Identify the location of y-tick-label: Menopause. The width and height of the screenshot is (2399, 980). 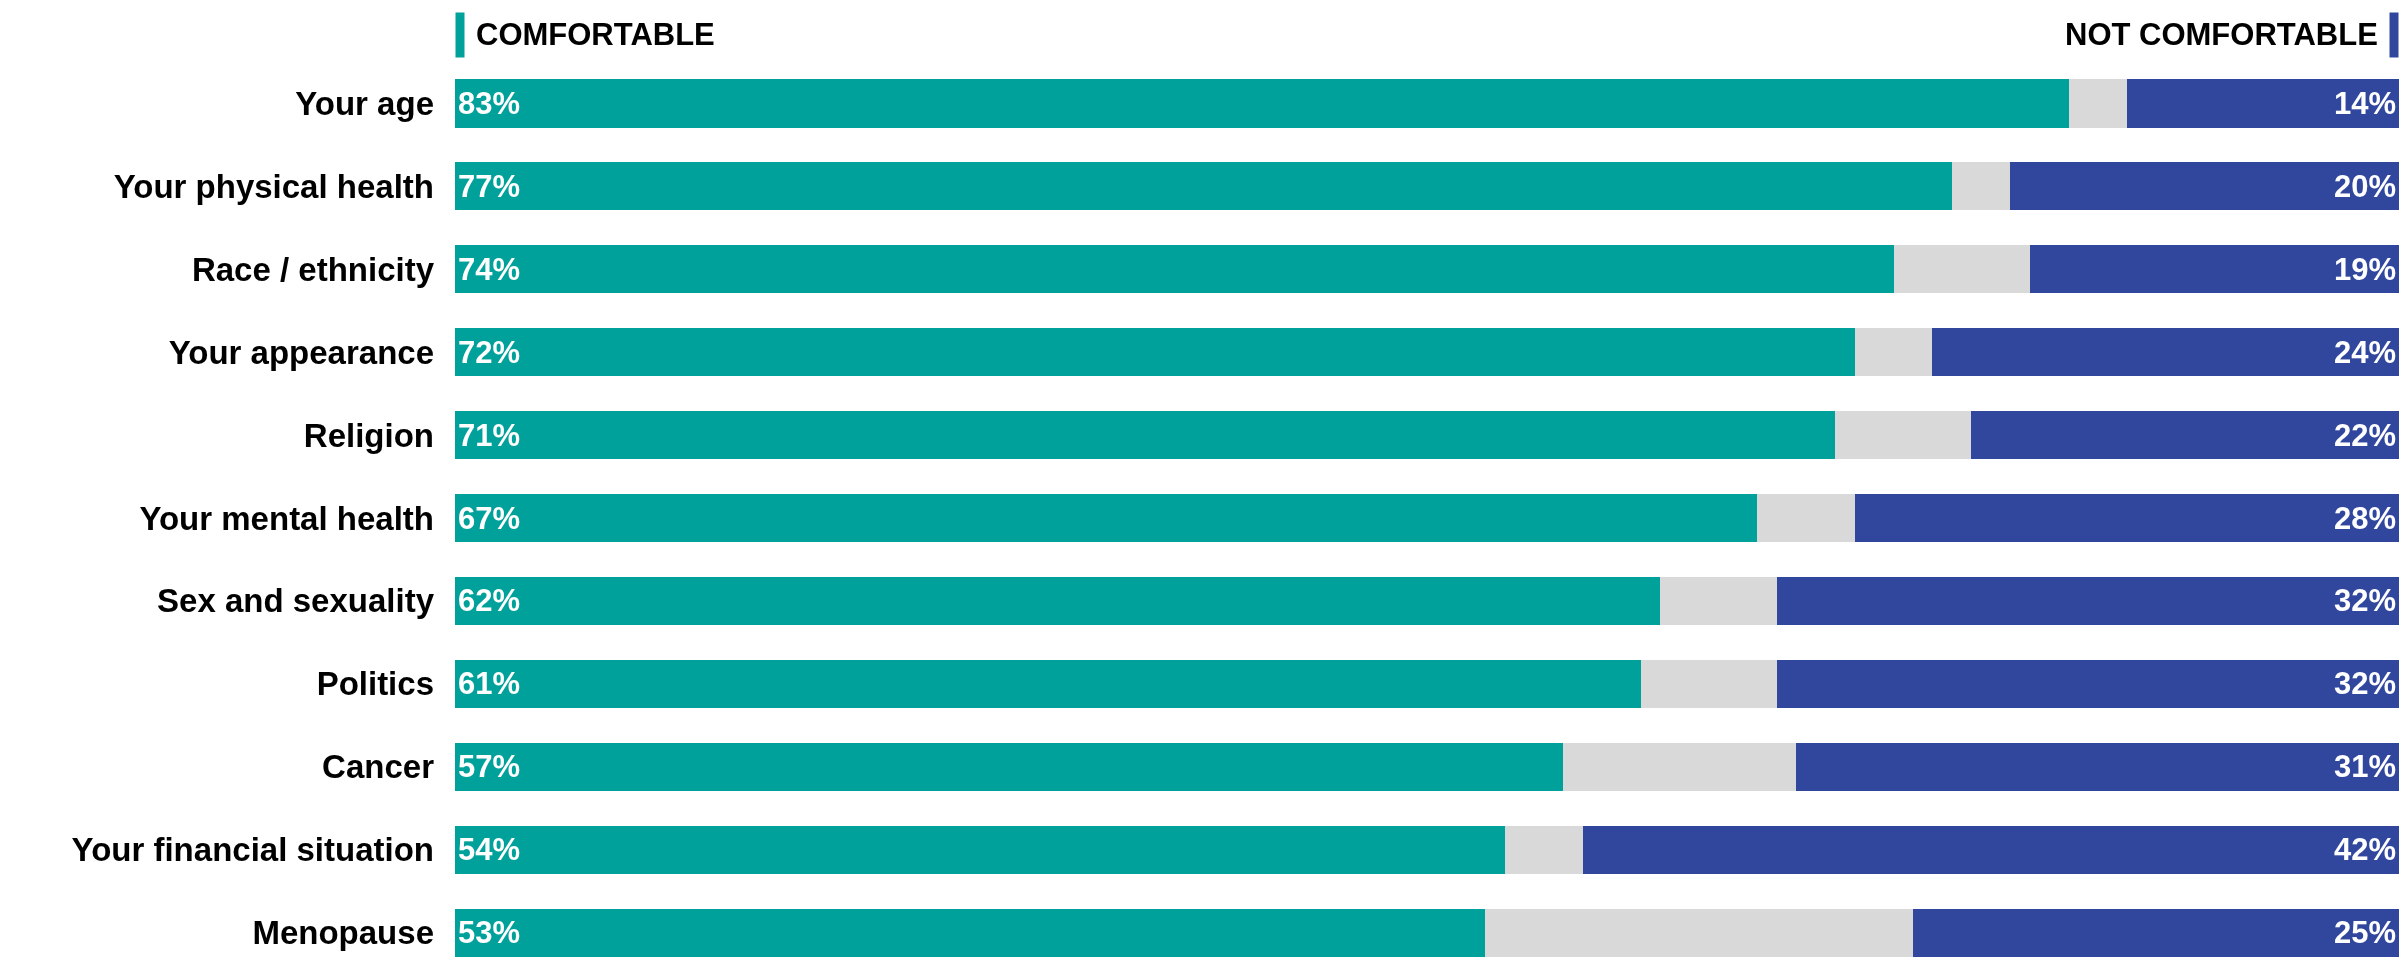
(343, 933).